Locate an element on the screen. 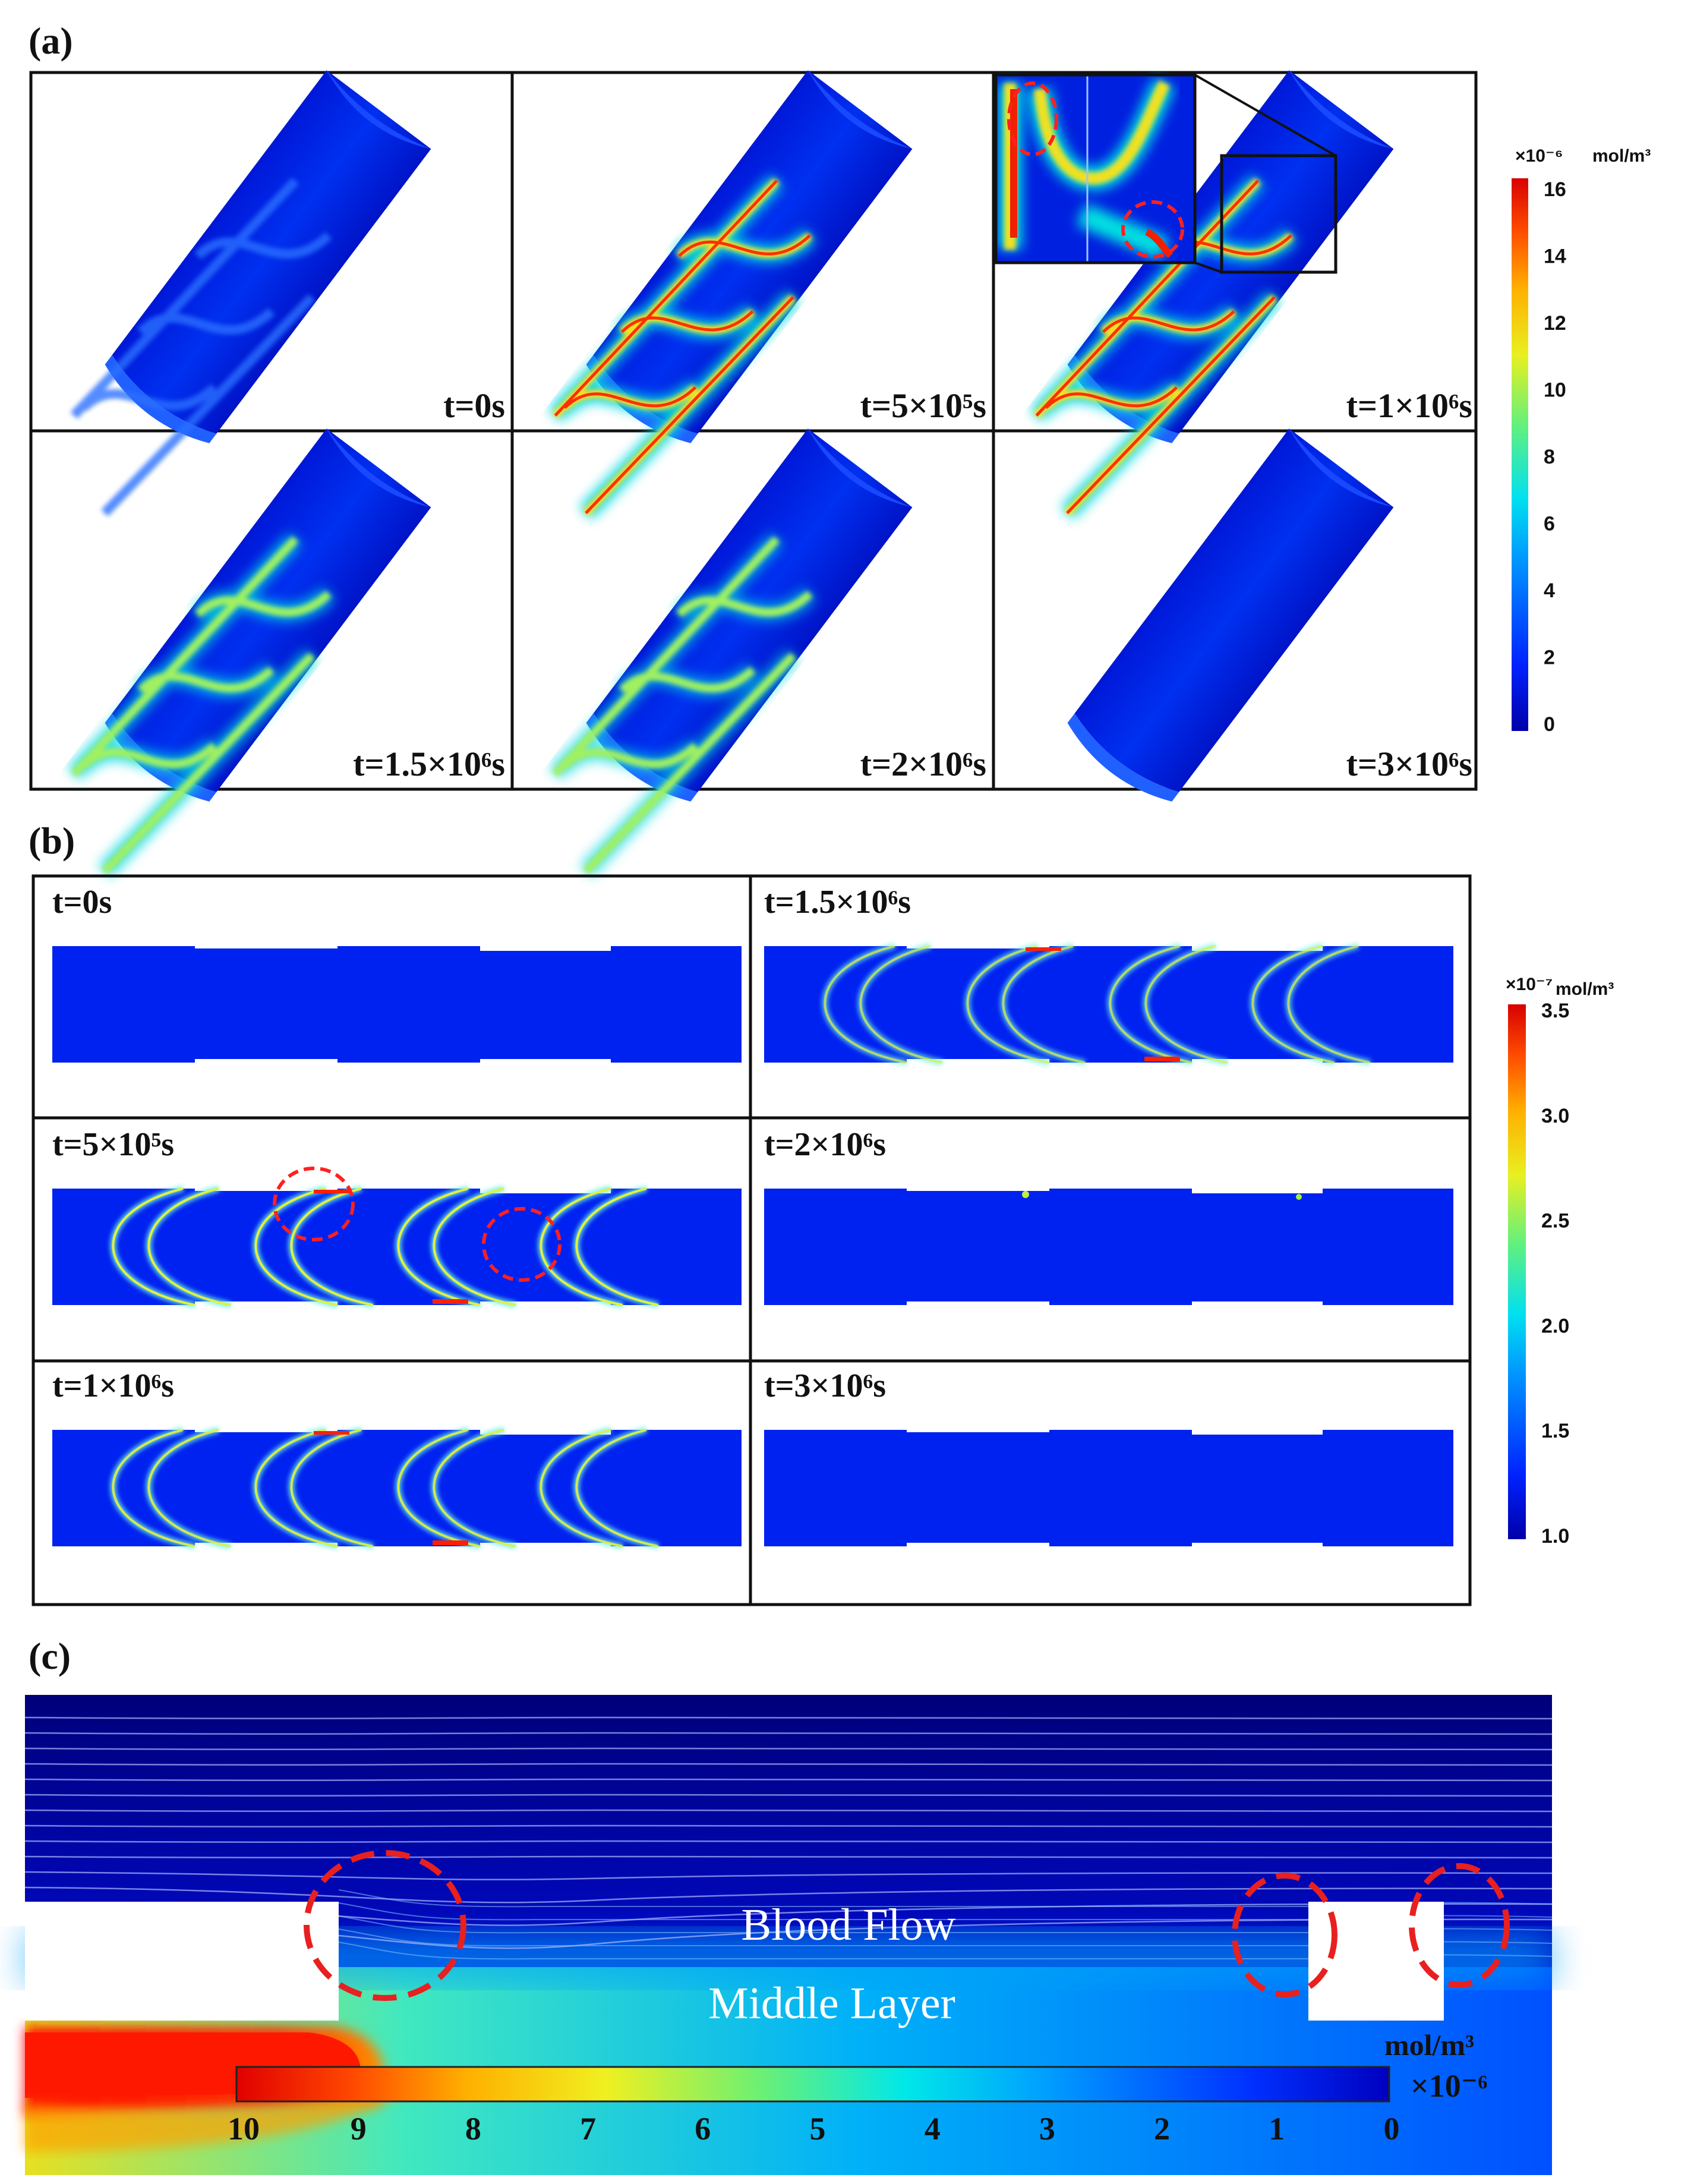 Image resolution: width=1694 pixels, height=2184 pixels. strut-block is located at coordinates (182, 1961).